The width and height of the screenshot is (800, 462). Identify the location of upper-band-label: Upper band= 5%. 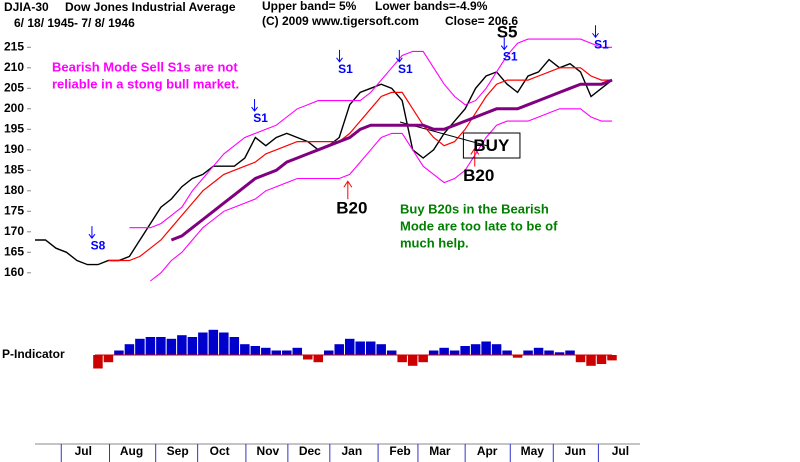
(309, 6).